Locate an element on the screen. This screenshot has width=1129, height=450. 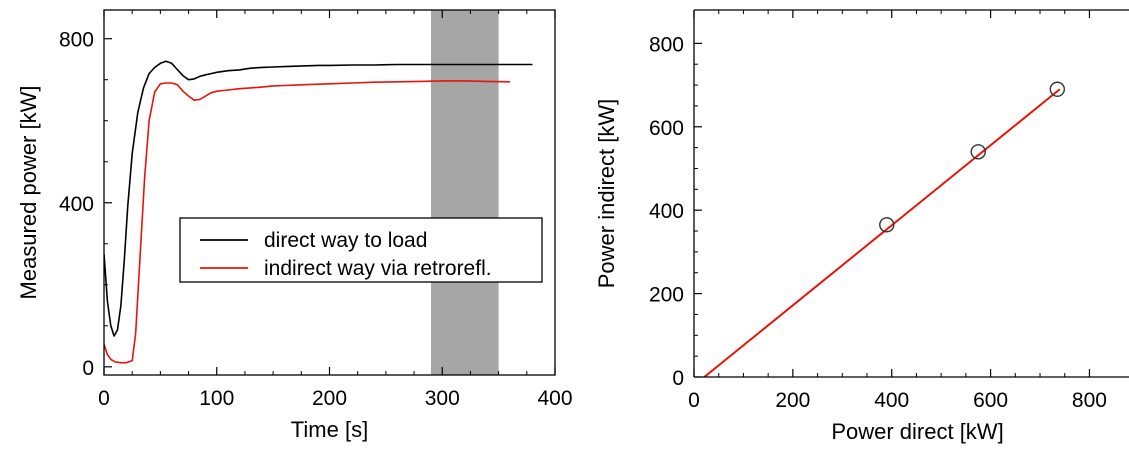
legend-label-0: direct way to load is located at coordinates (345, 240).